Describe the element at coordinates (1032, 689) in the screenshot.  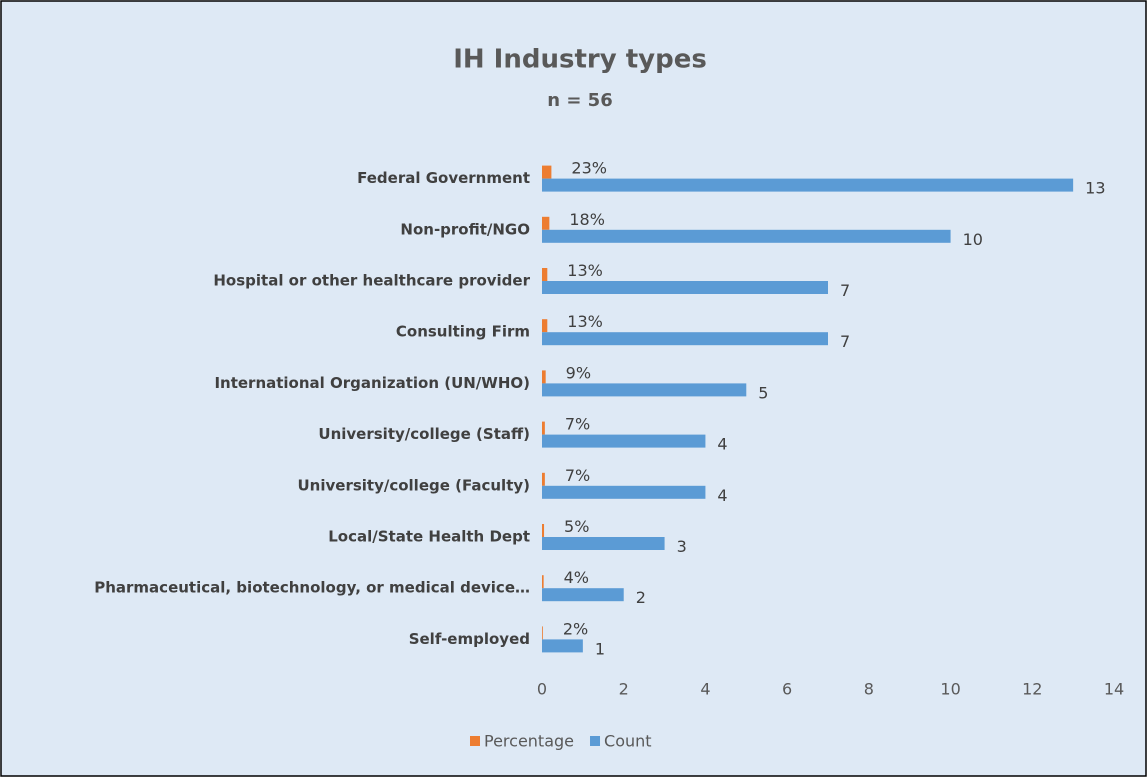
I see `x-tick-label: 12` at that location.